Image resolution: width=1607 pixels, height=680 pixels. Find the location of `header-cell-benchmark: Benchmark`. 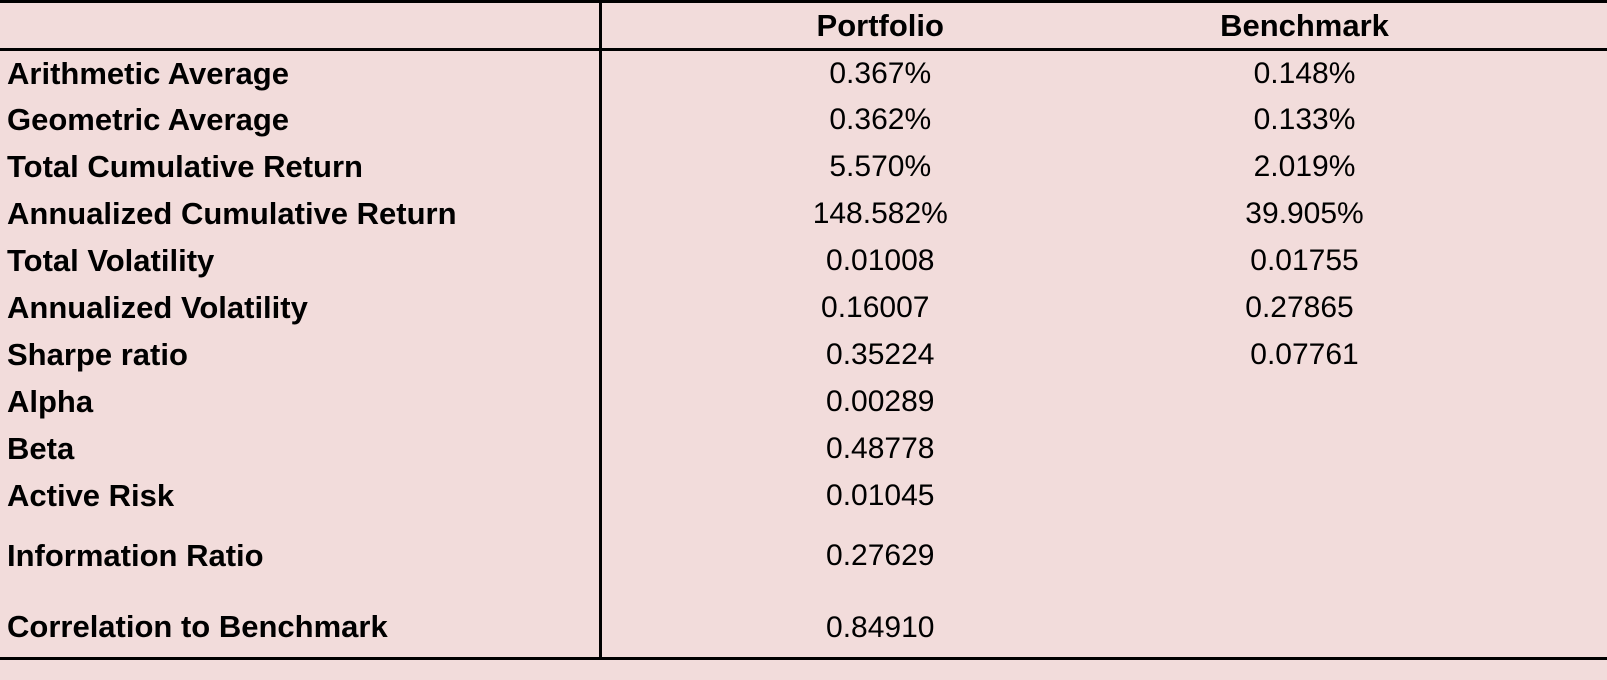

header-cell-benchmark: Benchmark is located at coordinates (1355, 25).